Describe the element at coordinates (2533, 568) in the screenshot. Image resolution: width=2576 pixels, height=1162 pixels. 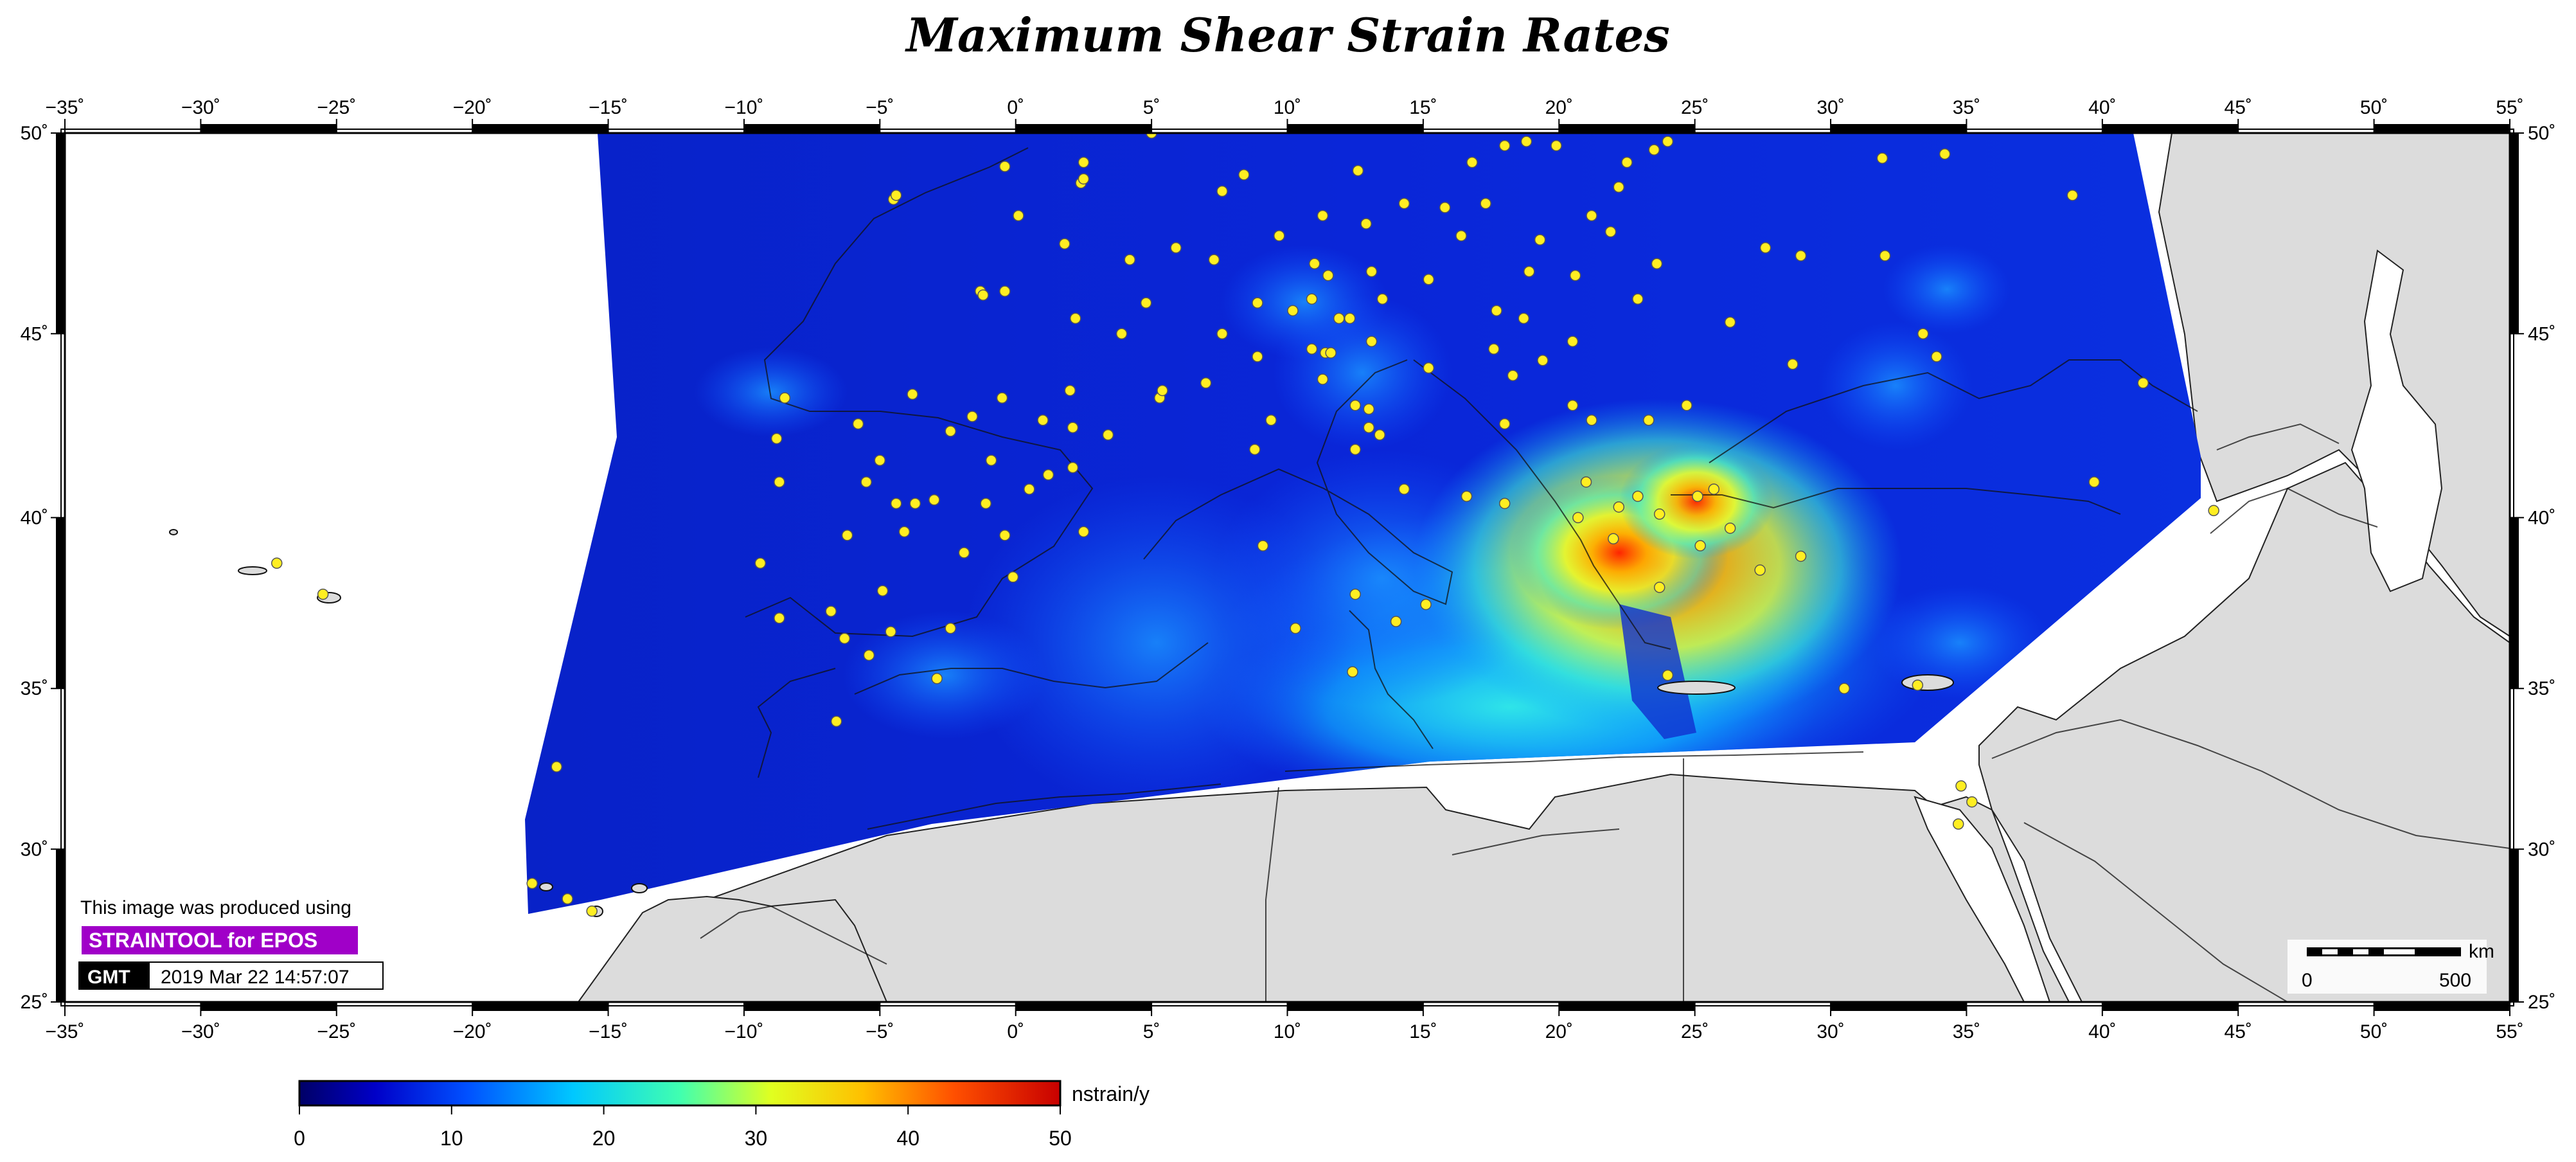
I see `y-ticks-right: 25˚ 30˚ 35˚ 40˚ 45˚ 50˚` at that location.